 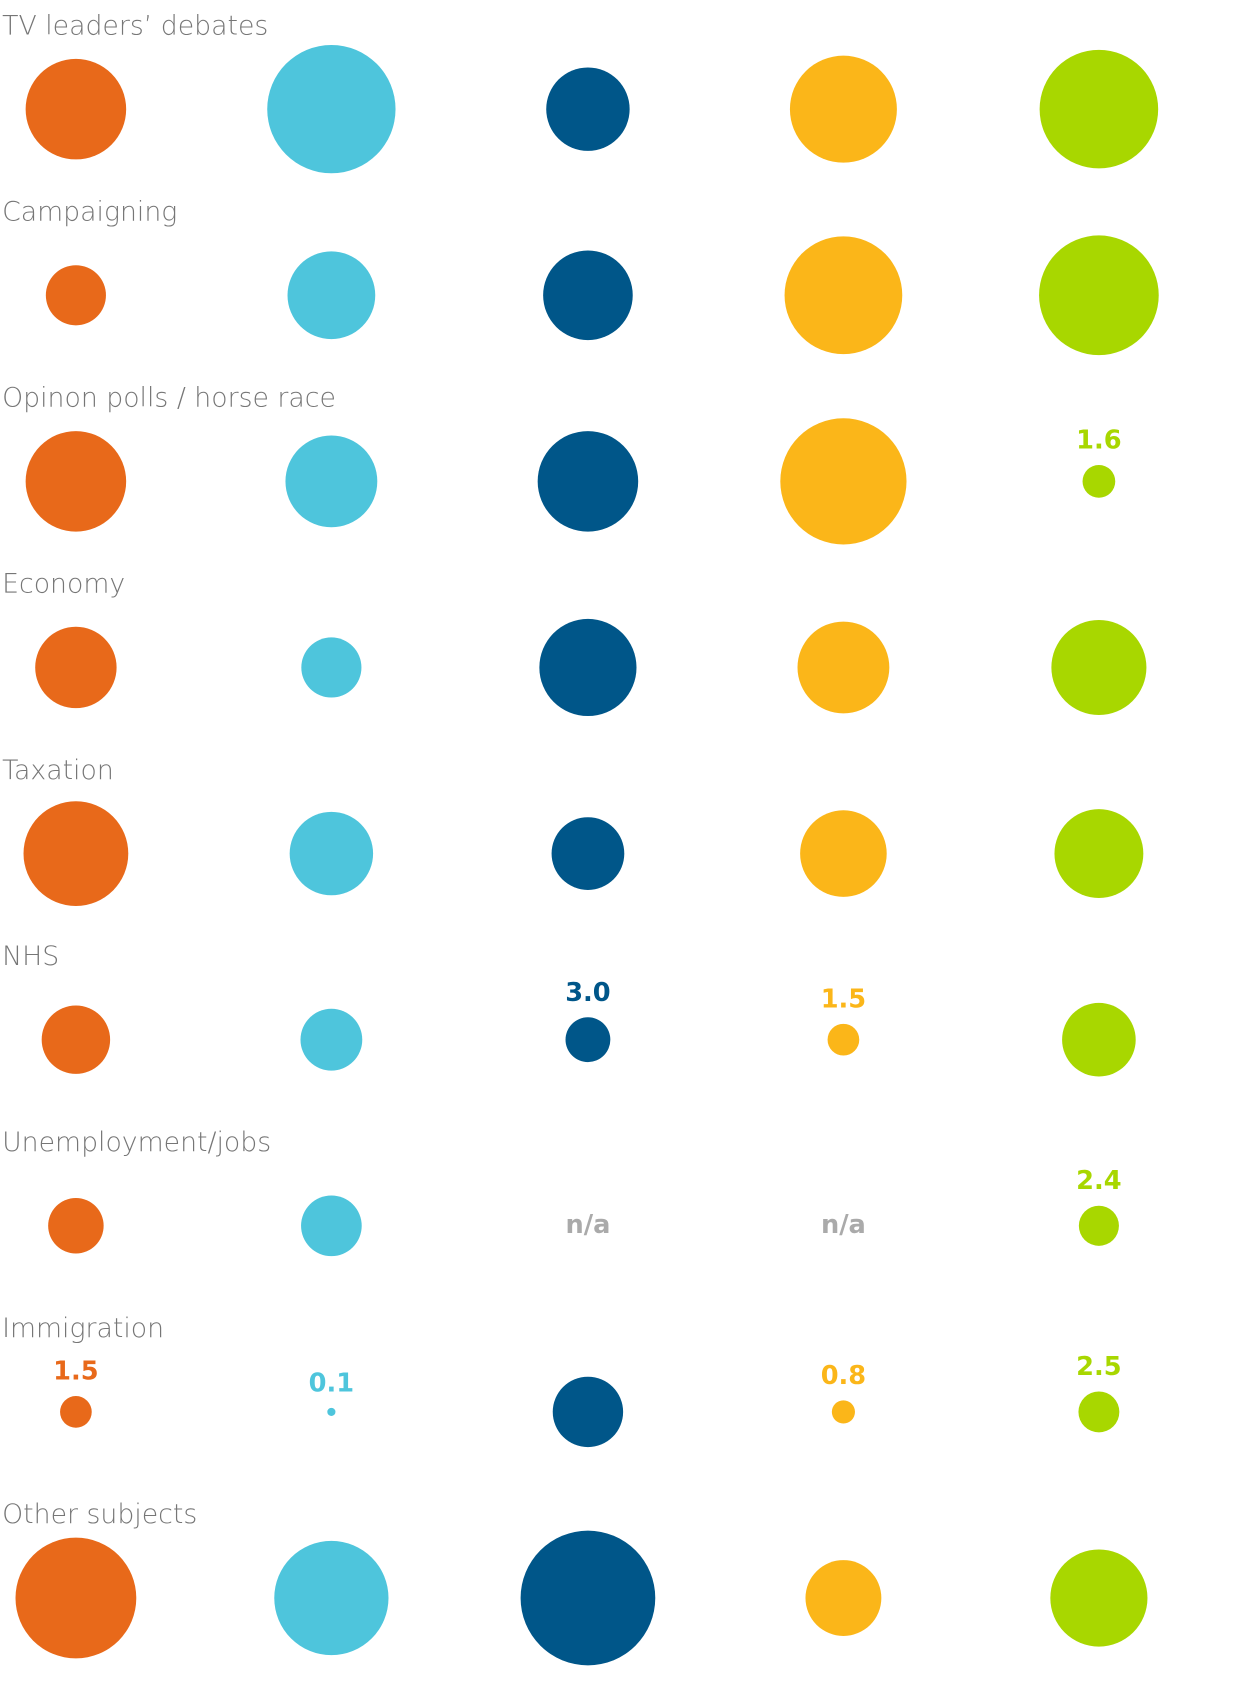 I want to click on row-title: Other subjects, so click(x=99, y=1514).